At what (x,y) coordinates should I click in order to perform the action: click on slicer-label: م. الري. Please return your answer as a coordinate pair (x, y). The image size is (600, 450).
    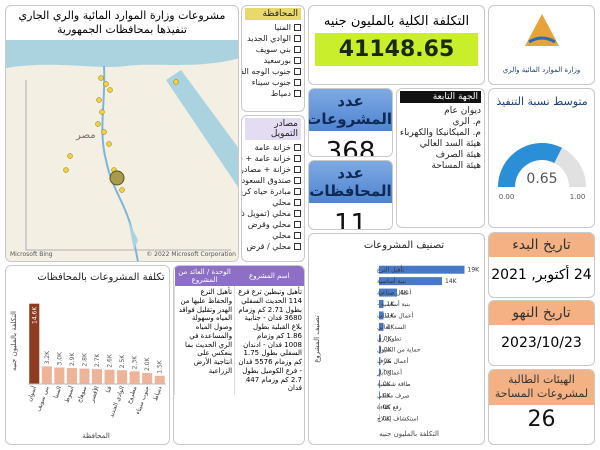
    Looking at the image, I should click on (466, 121).